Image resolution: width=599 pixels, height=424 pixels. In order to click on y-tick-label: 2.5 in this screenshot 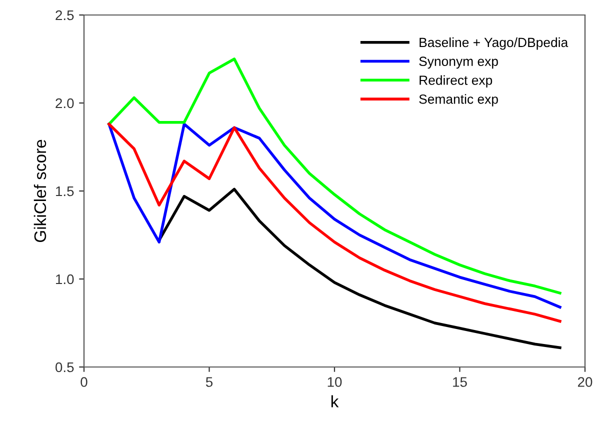, I will do `click(65, 15)`.